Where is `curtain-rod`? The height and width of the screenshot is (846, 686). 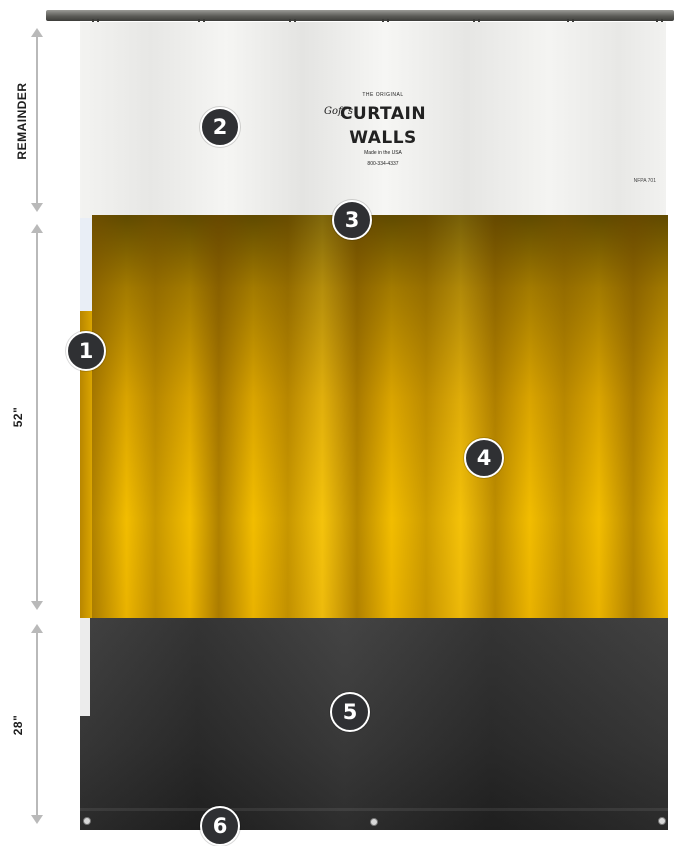 curtain-rod is located at coordinates (360, 15).